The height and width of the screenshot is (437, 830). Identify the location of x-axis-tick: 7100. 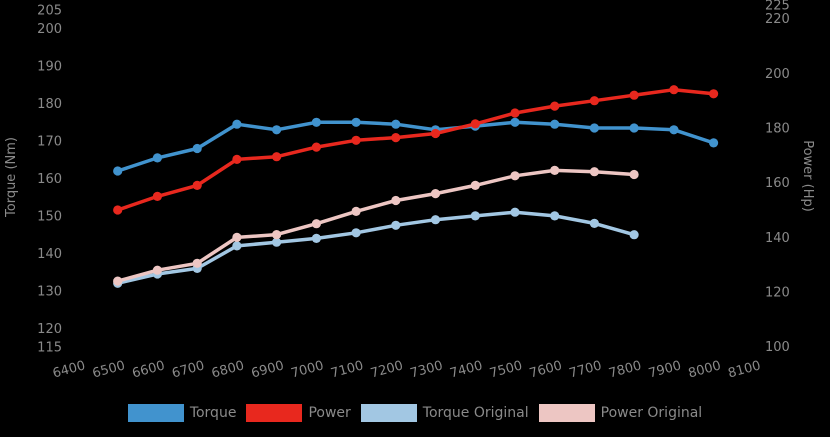
(347, 369).